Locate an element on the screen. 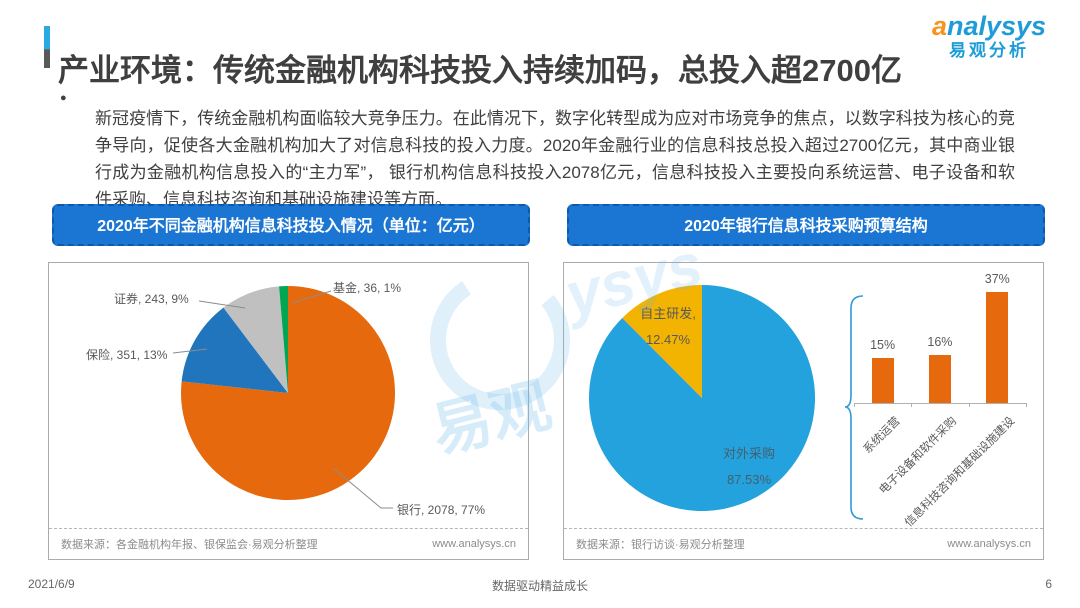 The height and width of the screenshot is (608, 1080). right-chart-banner: 2020年银行信息科技采购预算结构 is located at coordinates (806, 225).